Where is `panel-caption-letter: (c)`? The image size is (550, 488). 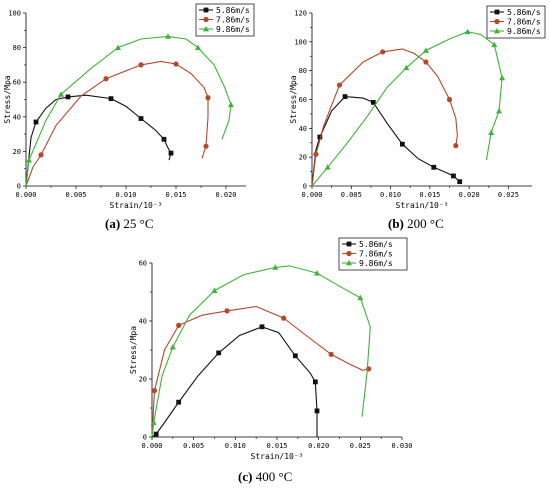 panel-caption-letter: (c) is located at coordinates (245, 476).